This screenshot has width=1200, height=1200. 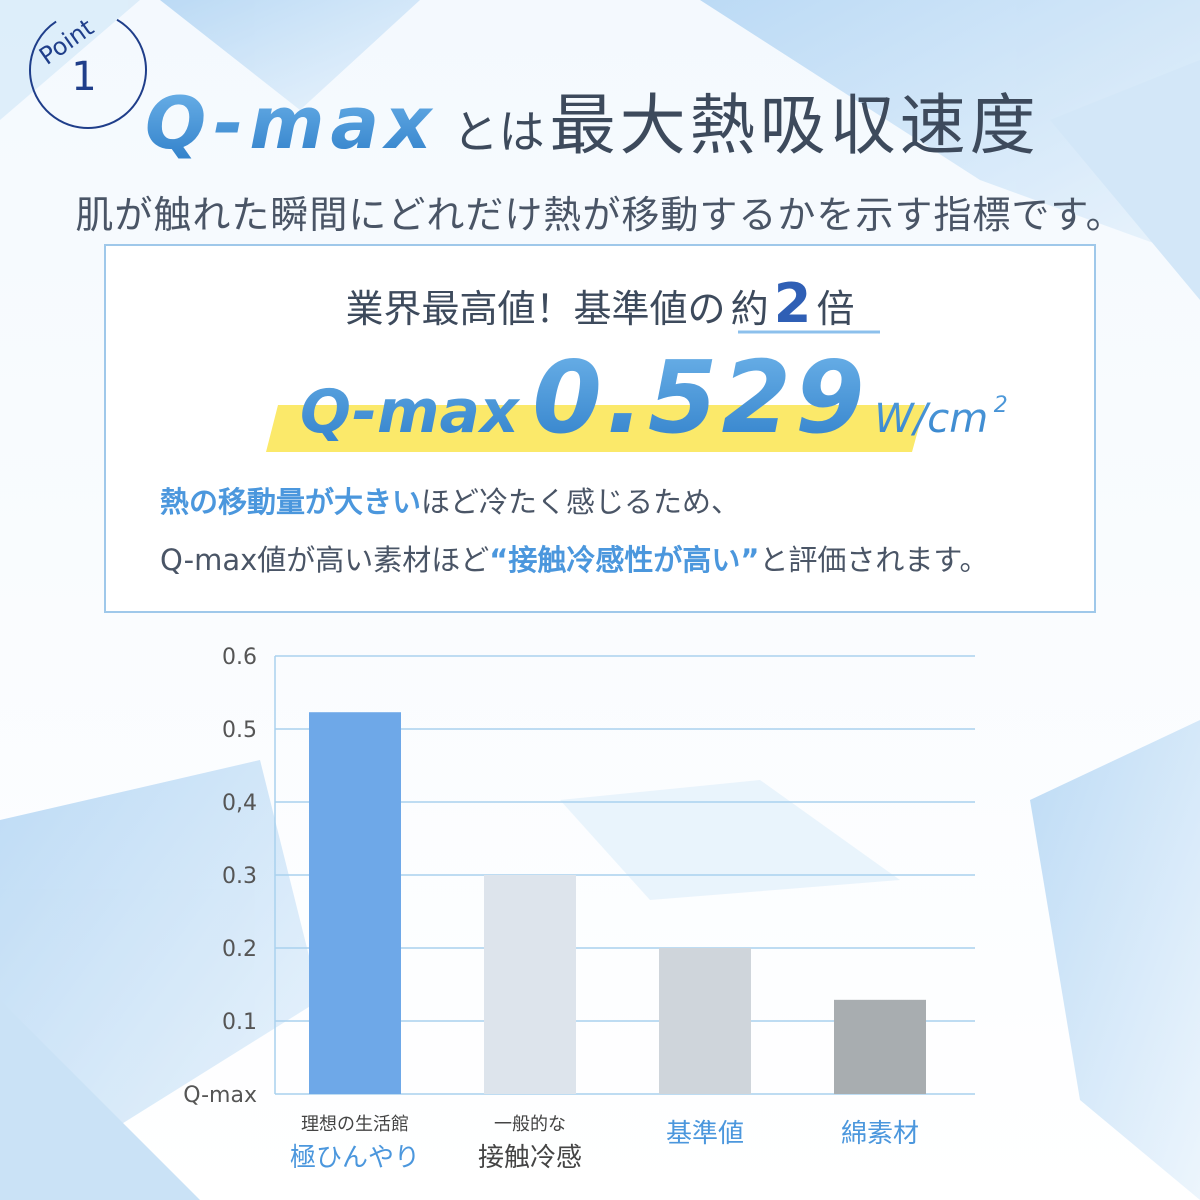 What do you see at coordinates (355, 1158) in the screenshot?
I see `x-tick-label: 極ひんやり` at bounding box center [355, 1158].